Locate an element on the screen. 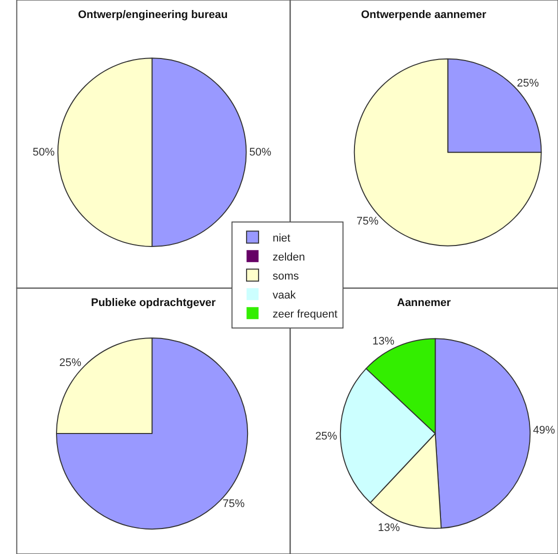 The image size is (558, 554). chart-title: Ontwerp/engineering bureau is located at coordinates (153, 15).